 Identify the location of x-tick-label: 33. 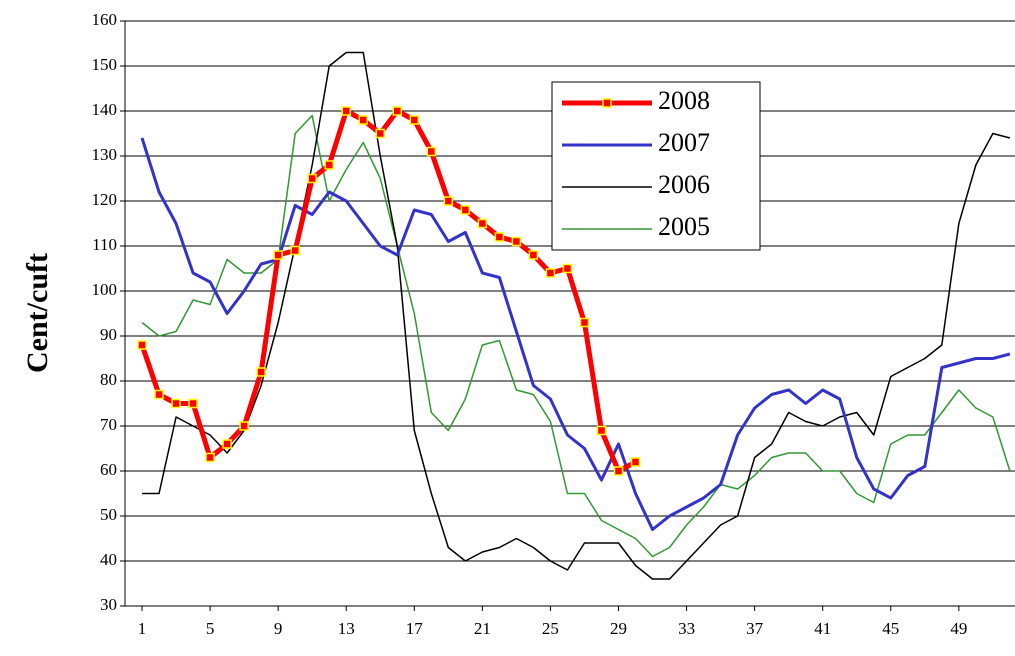
(686, 628).